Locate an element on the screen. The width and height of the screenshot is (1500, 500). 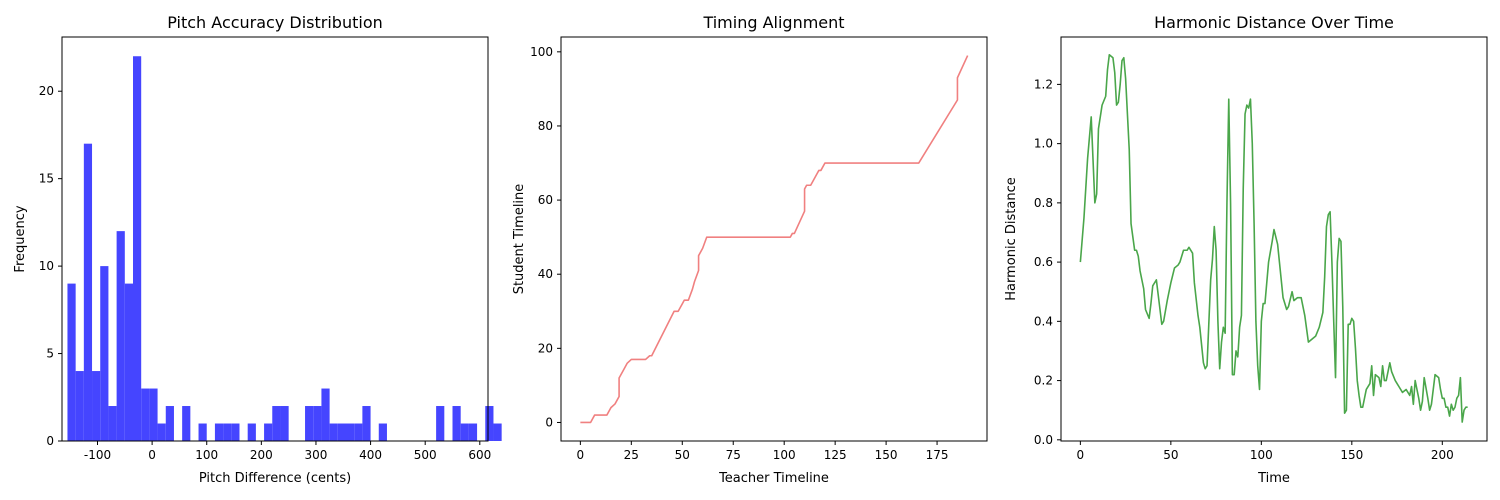
x-axis-label: Pitch Difference (cents) is located at coordinates (275, 478).